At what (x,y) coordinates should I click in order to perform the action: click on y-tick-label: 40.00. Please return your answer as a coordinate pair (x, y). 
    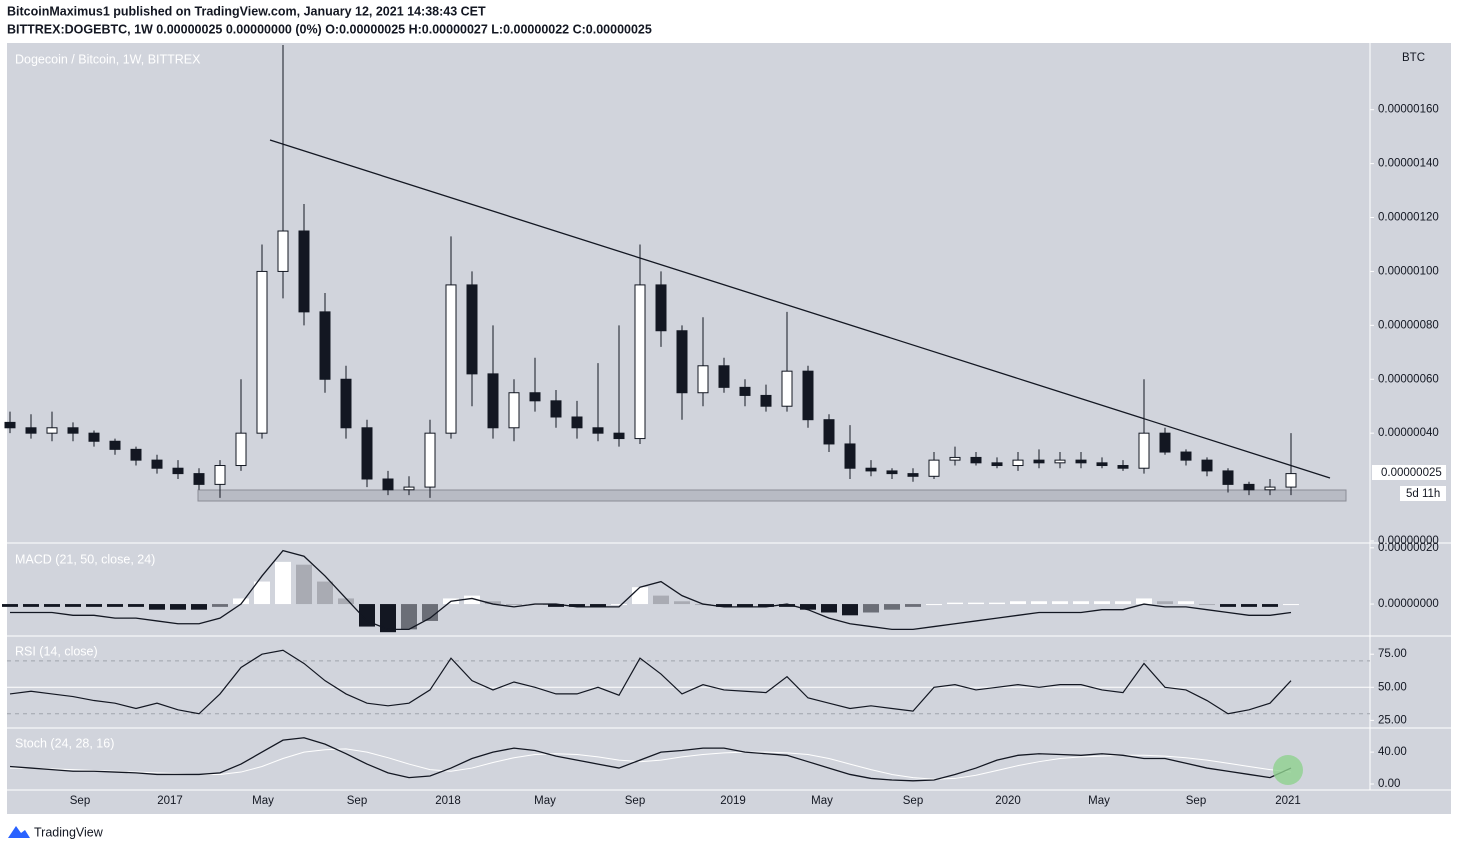
    Looking at the image, I should click on (1392, 752).